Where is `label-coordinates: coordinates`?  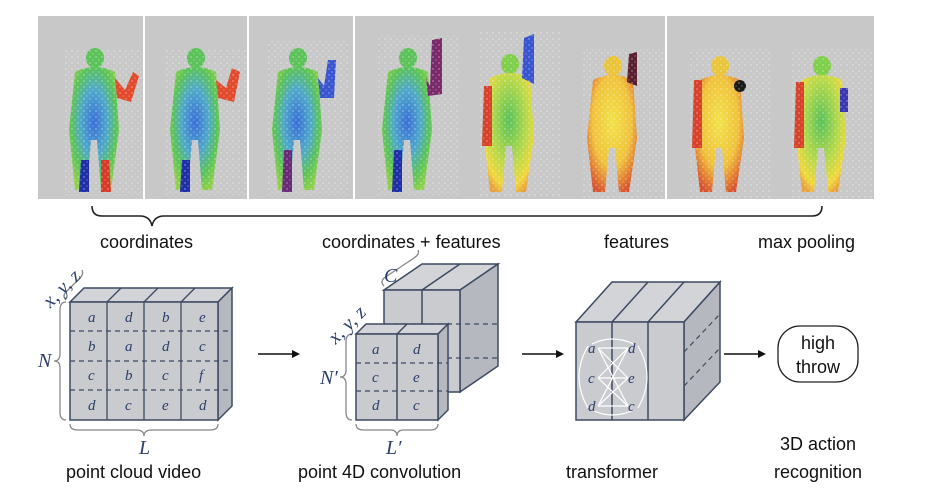
label-coordinates: coordinates is located at coordinates (146, 242).